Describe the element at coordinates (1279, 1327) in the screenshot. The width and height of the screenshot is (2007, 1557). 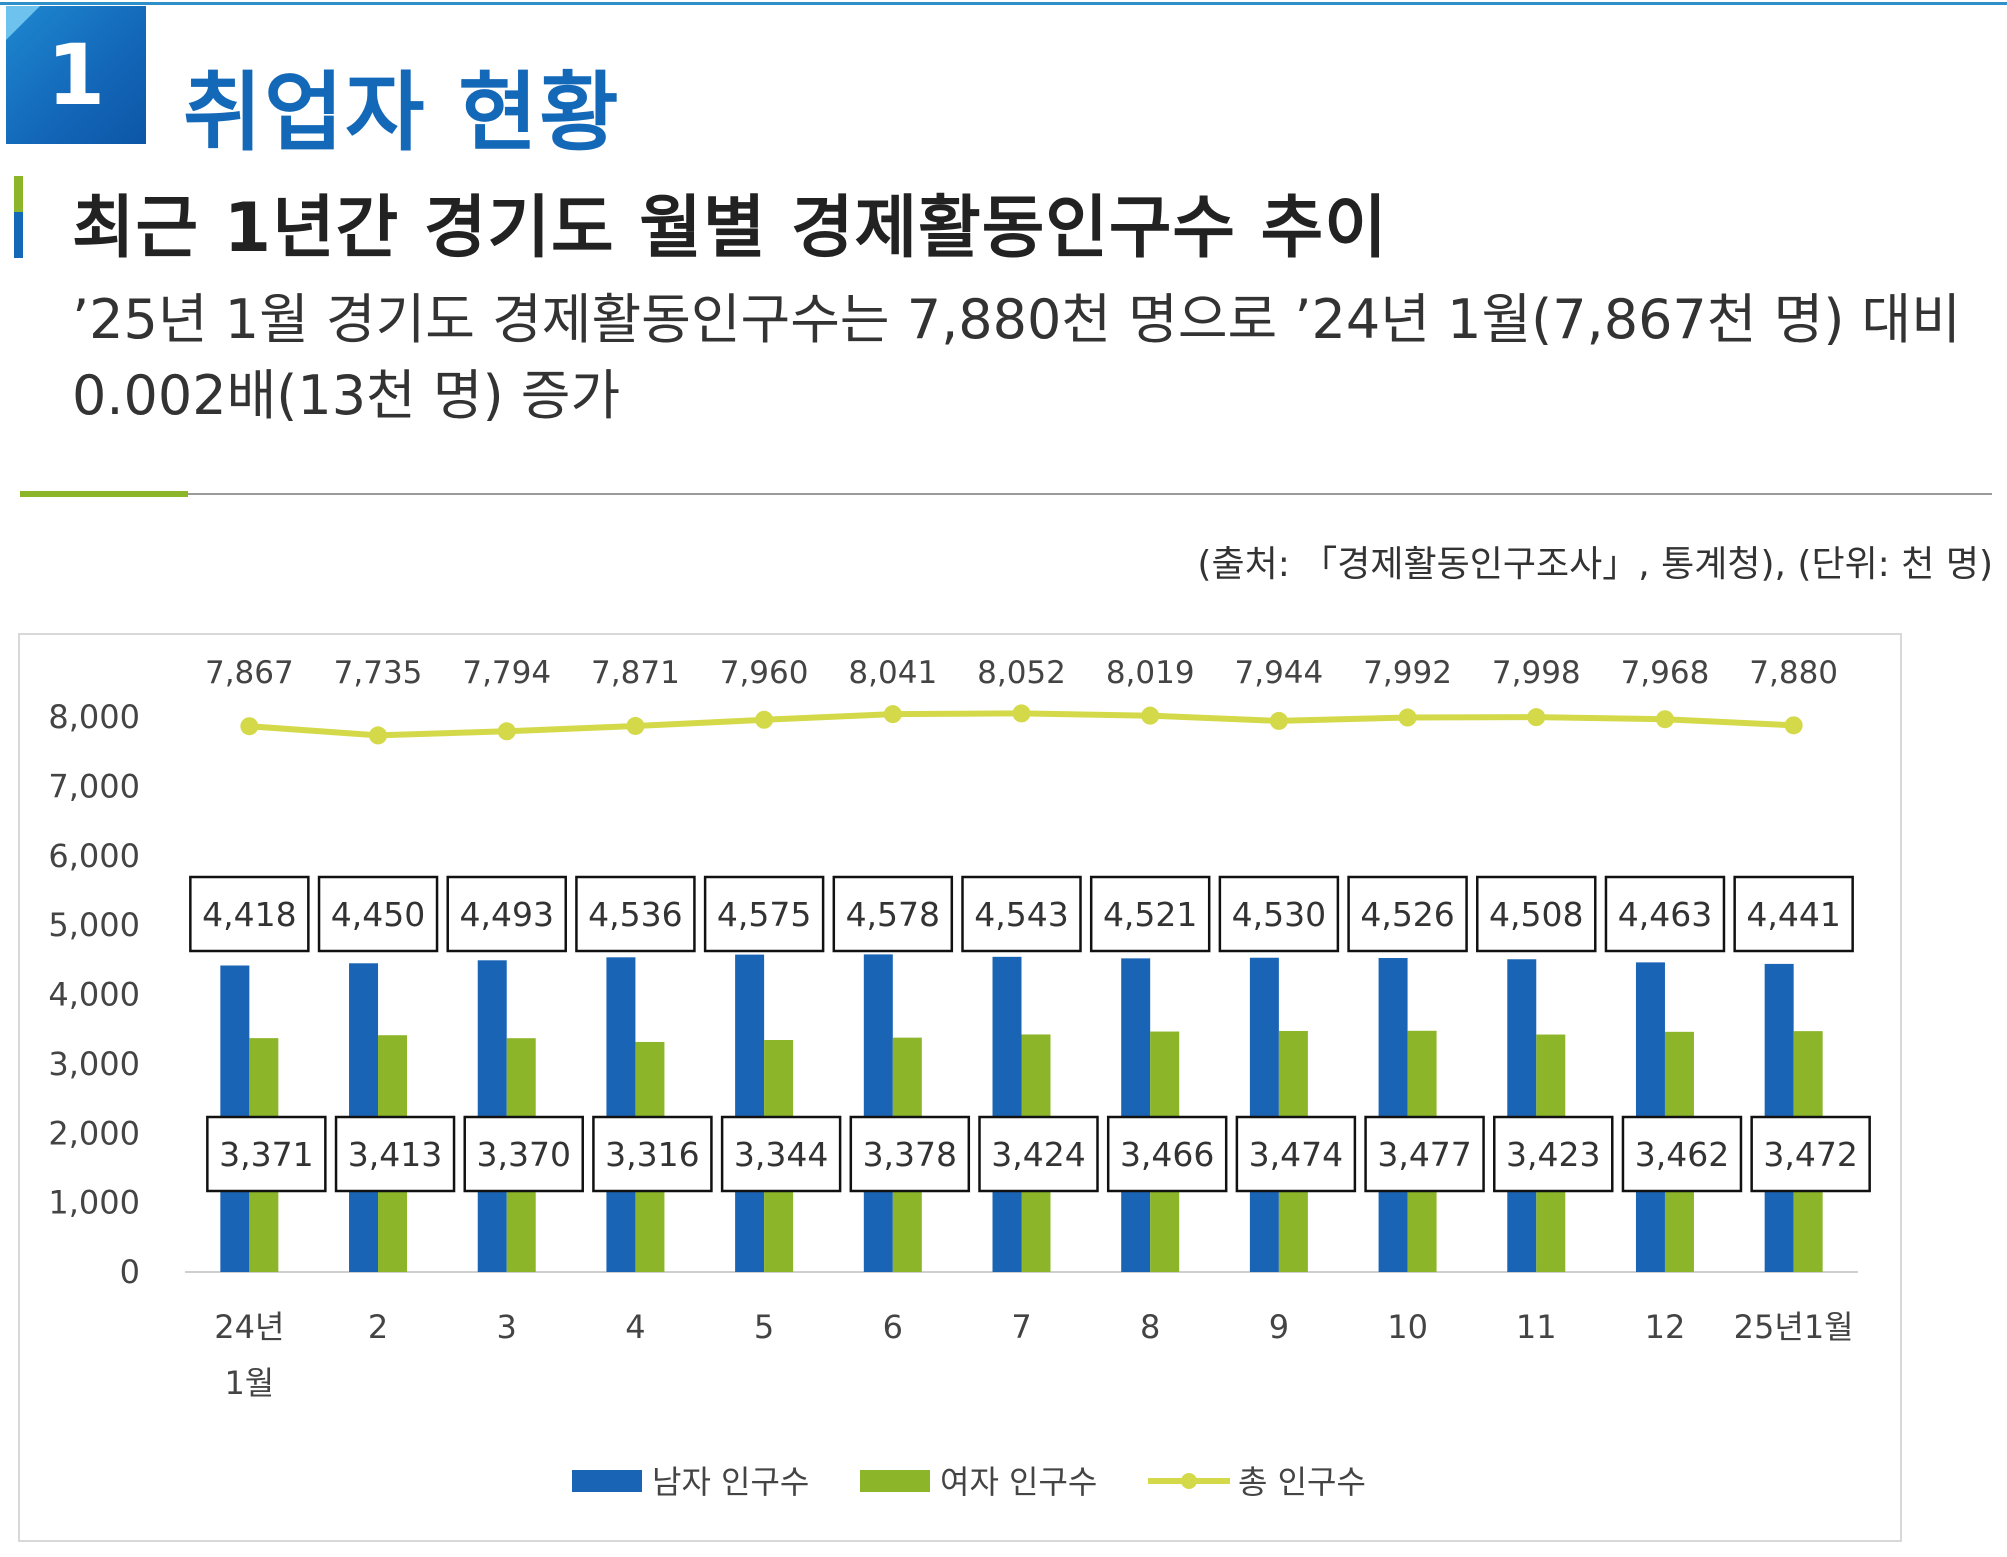
I see `x-tick-label: 9` at that location.